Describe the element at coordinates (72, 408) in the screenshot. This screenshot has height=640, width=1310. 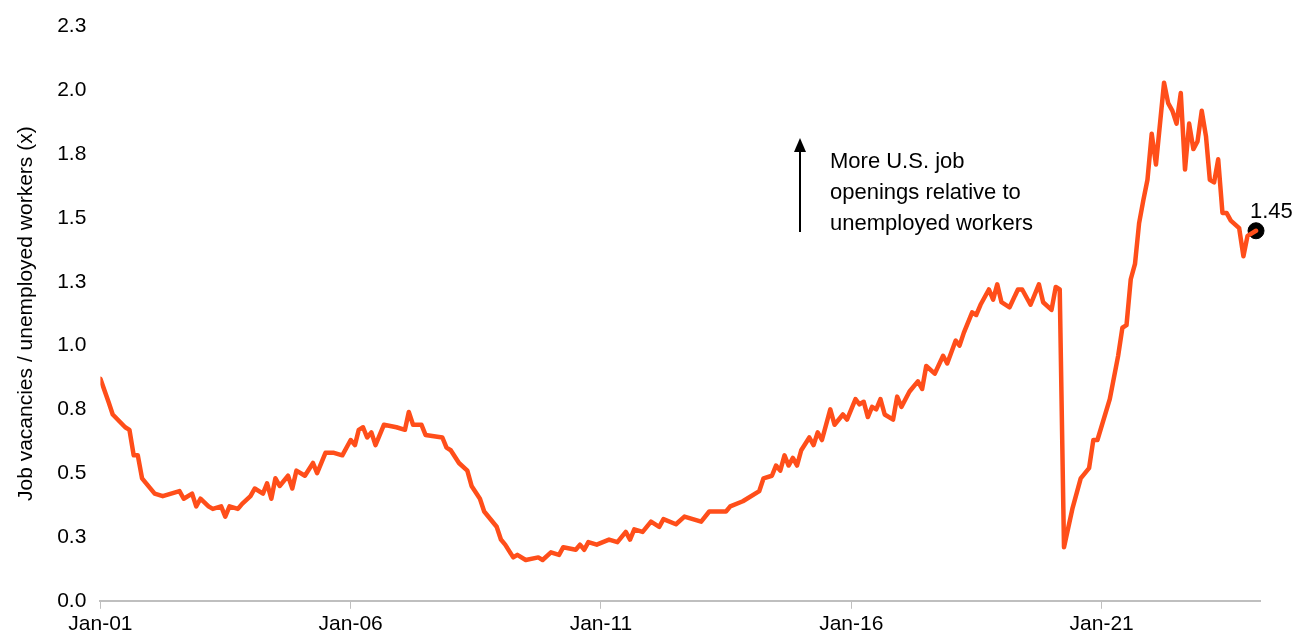
I see `y-tick-label: 0.8` at that location.